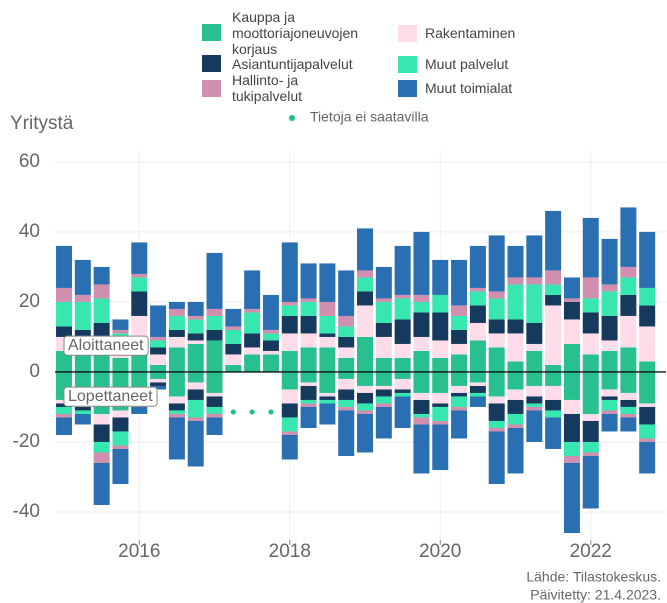 The height and width of the screenshot is (603, 667). Describe the element at coordinates (29, 161) in the screenshot. I see `y-tick-label: 60` at that location.